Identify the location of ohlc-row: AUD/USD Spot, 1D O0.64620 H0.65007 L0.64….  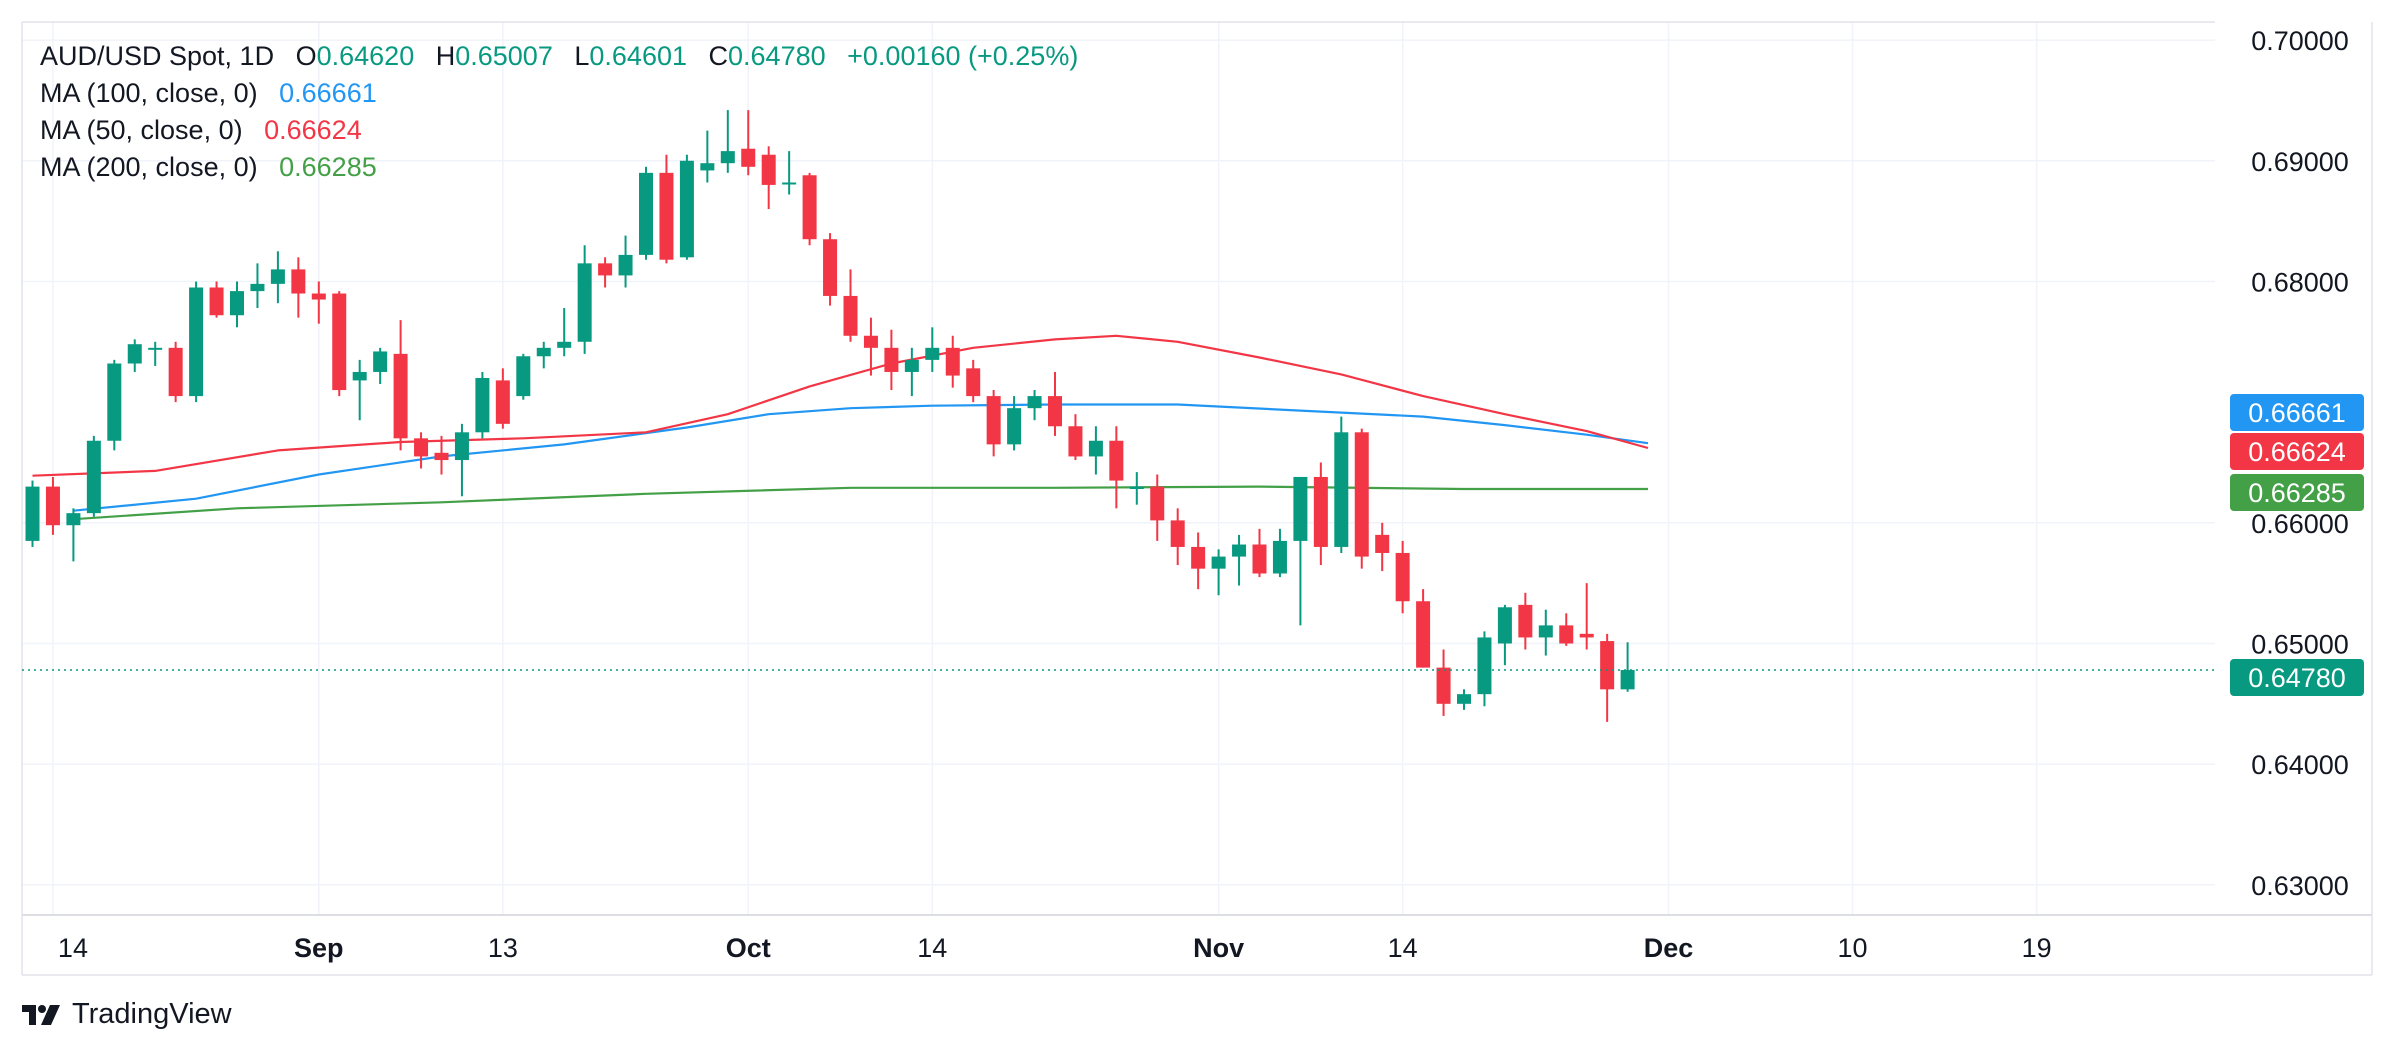
(559, 56).